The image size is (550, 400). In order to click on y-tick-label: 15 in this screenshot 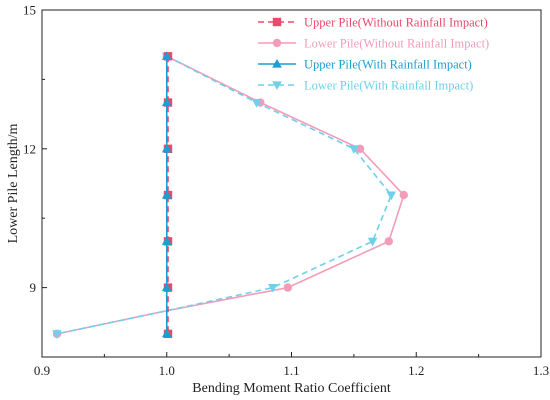, I will do `click(29, 10)`.